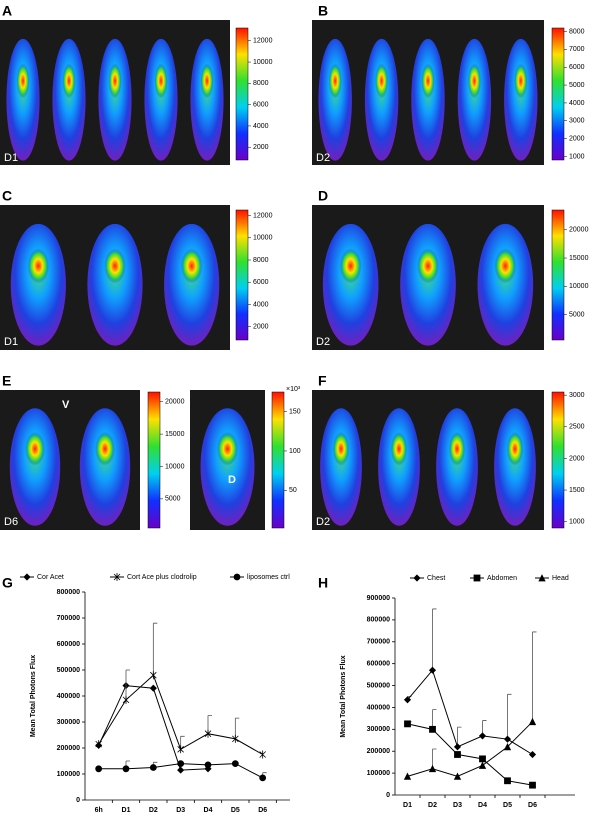 The image size is (600, 822). Describe the element at coordinates (66, 405) in the screenshot. I see `image-annotation: V` at that location.